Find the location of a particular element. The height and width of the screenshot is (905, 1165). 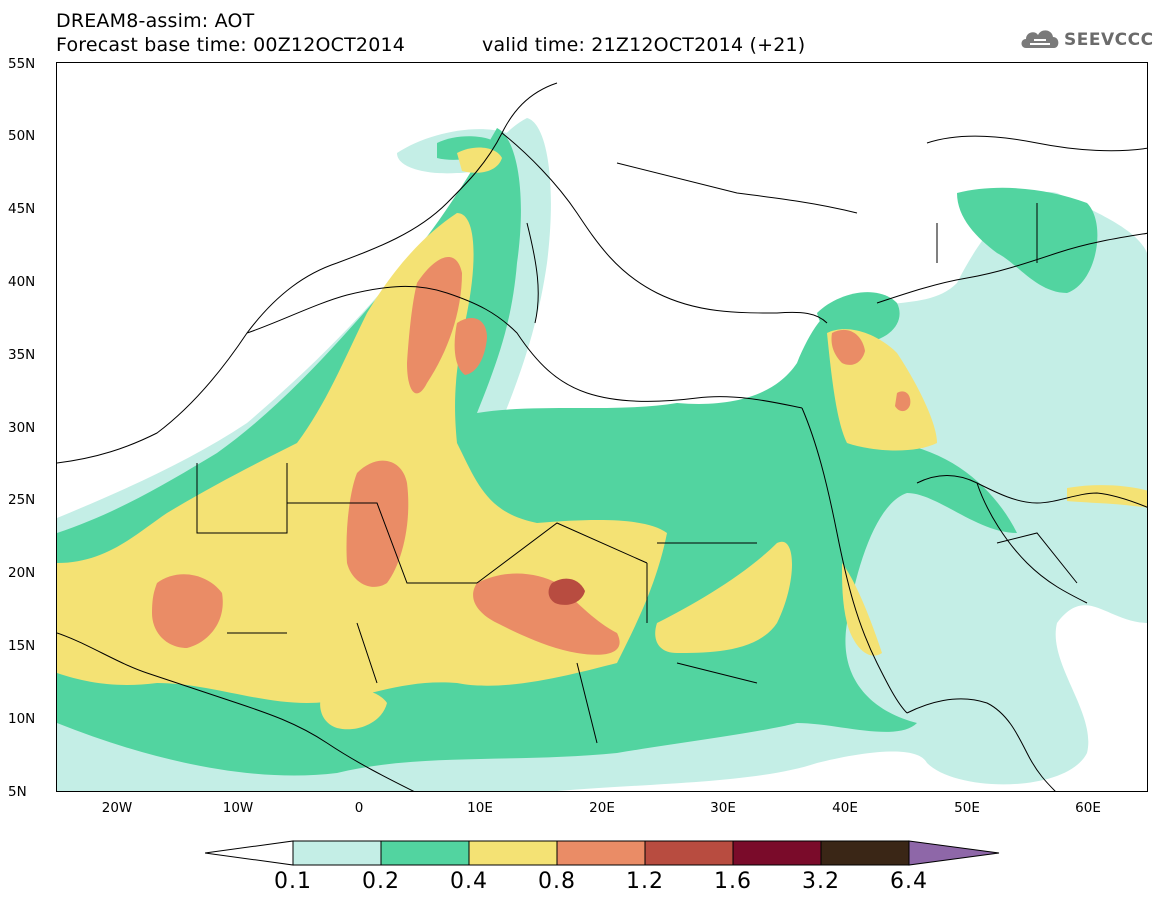

forecast-base-time: Forecast base time: 00Z12OCT2014 is located at coordinates (231, 45).